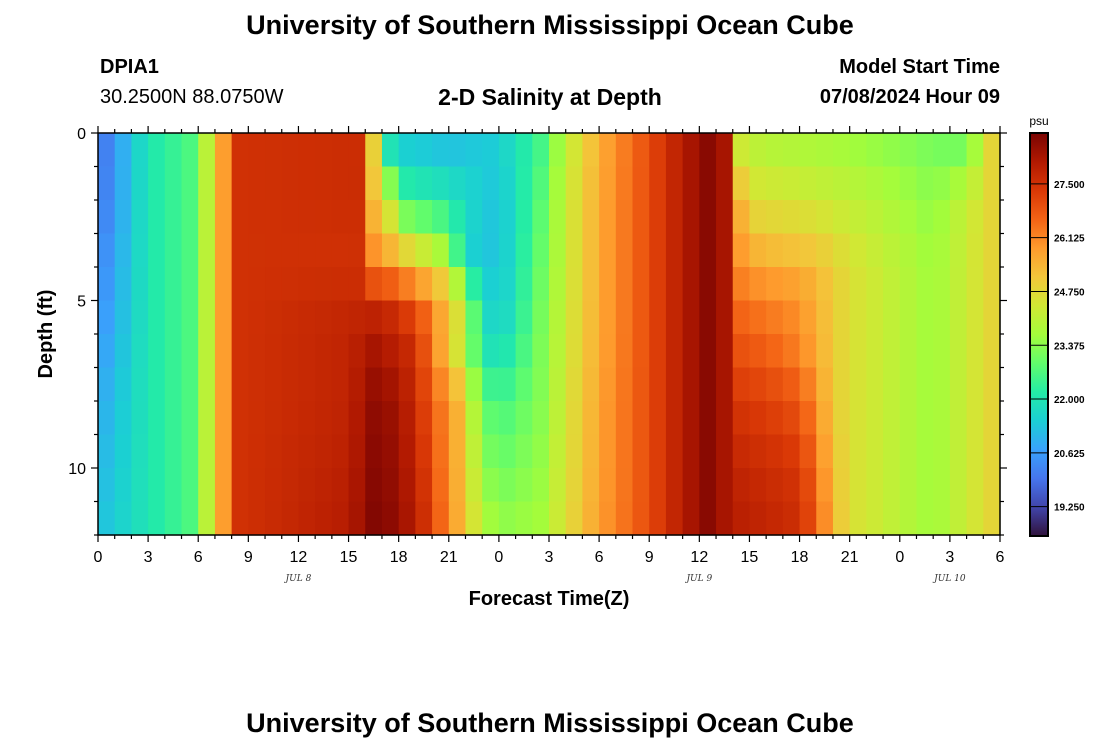  Describe the element at coordinates (800, 557) in the screenshot. I see `x-tick-label: 18` at that location.